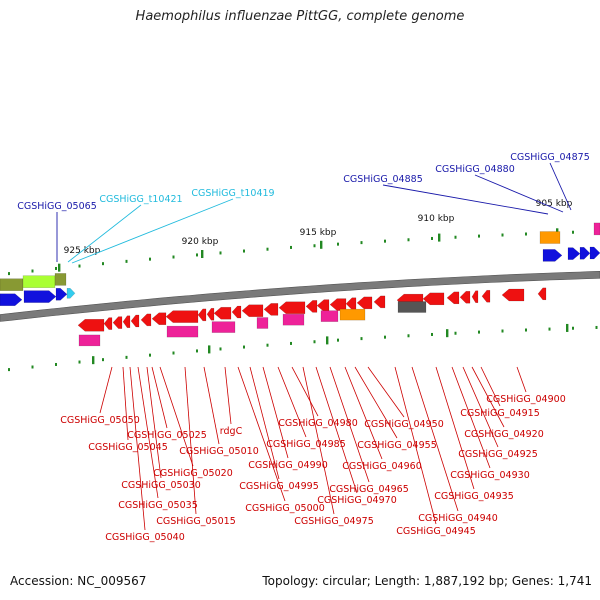  Describe the element at coordinates (200, 242) in the screenshot. I see `scale-label: 920 kbp` at that location.